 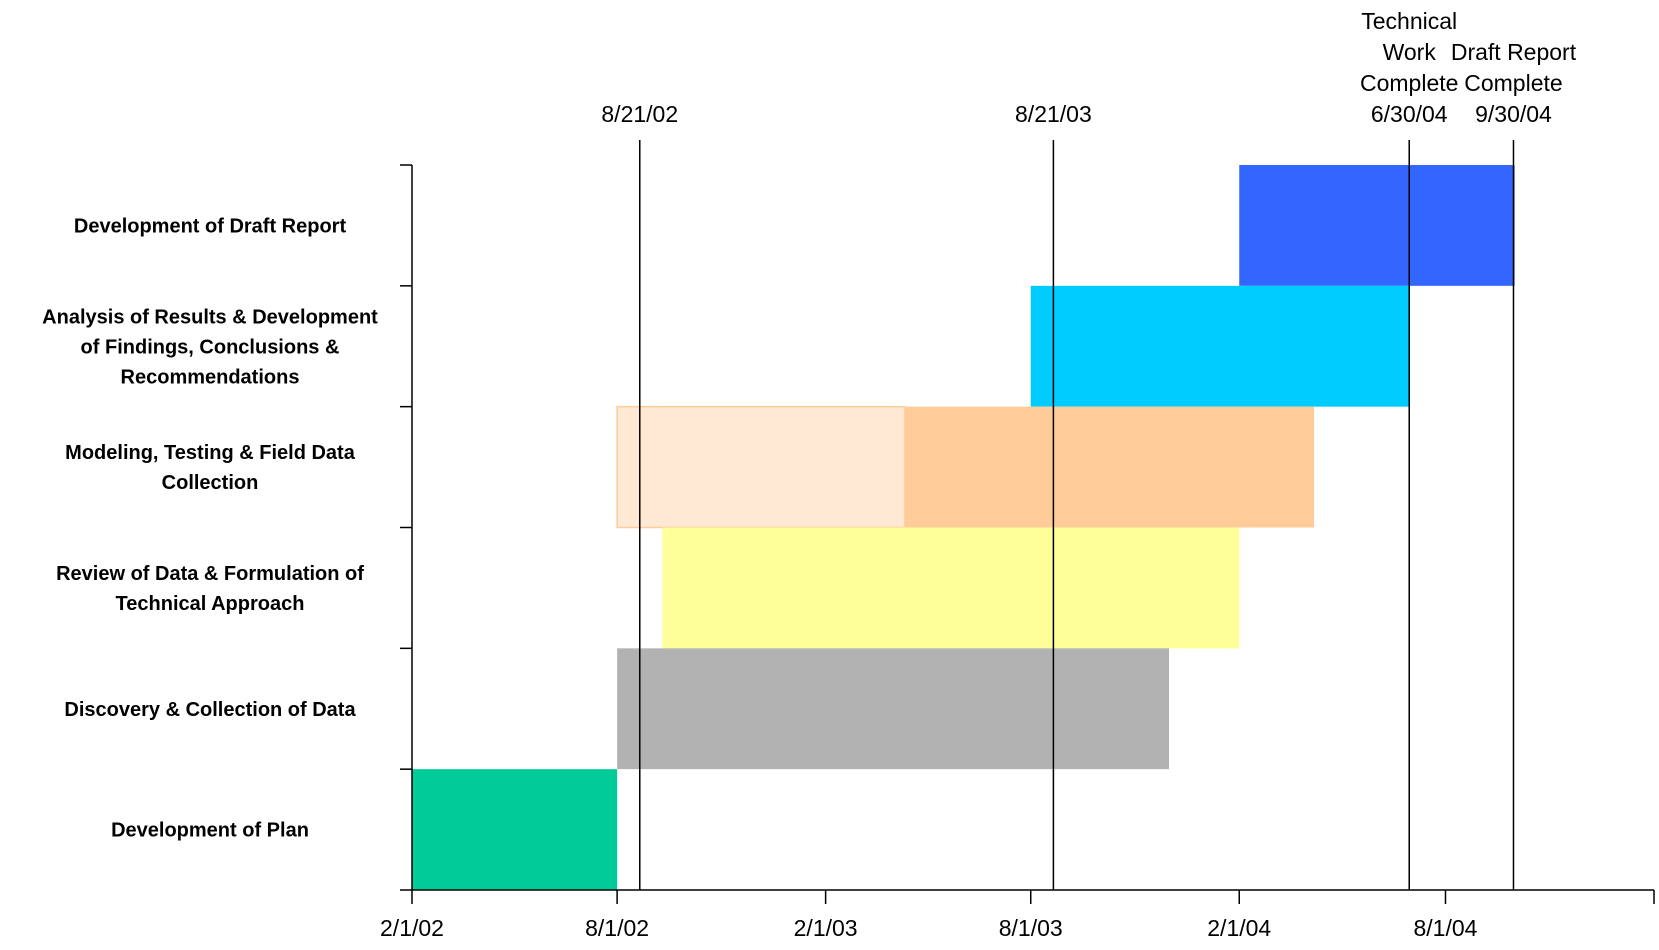 I want to click on x-tick-label: 2/1/02, so click(x=412, y=928).